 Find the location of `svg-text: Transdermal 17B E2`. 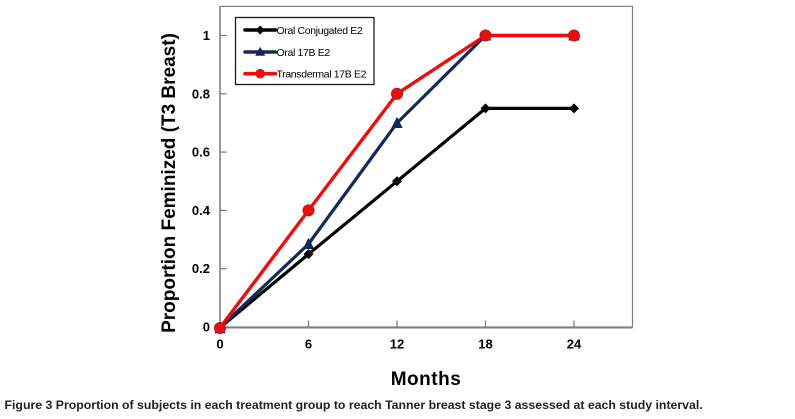

svg-text: Transdermal 17B E2 is located at coordinates (322, 75).